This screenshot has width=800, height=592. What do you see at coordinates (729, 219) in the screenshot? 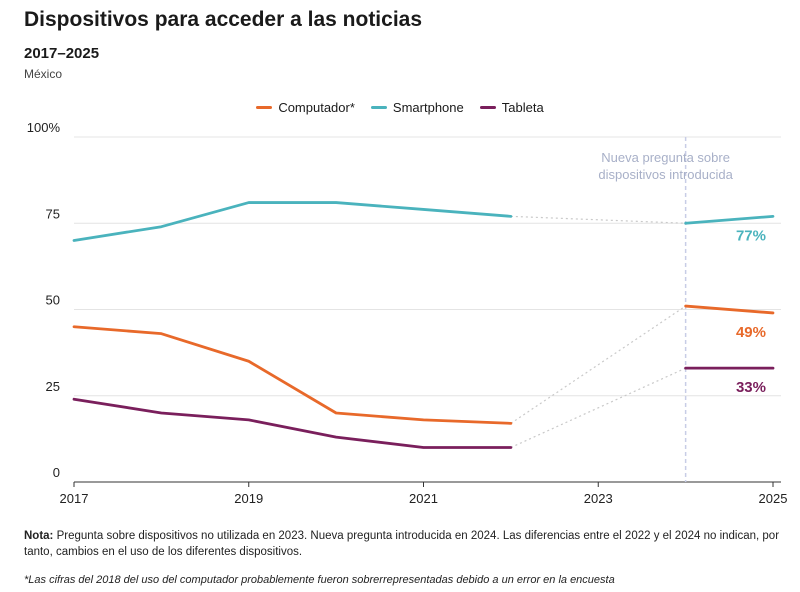
I see `series-line-smartphone-new` at bounding box center [729, 219].